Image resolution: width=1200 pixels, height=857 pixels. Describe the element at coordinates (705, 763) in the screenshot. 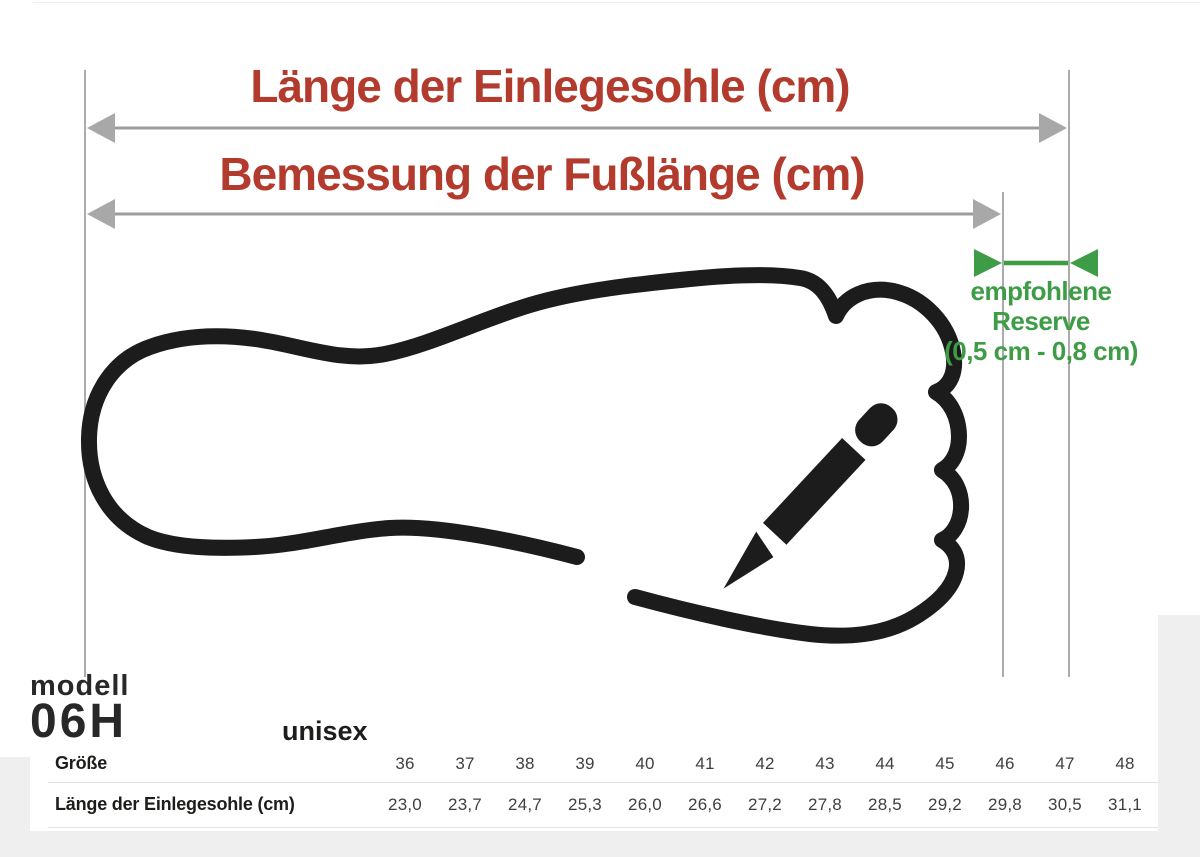

I see `size-value: 41` at that location.